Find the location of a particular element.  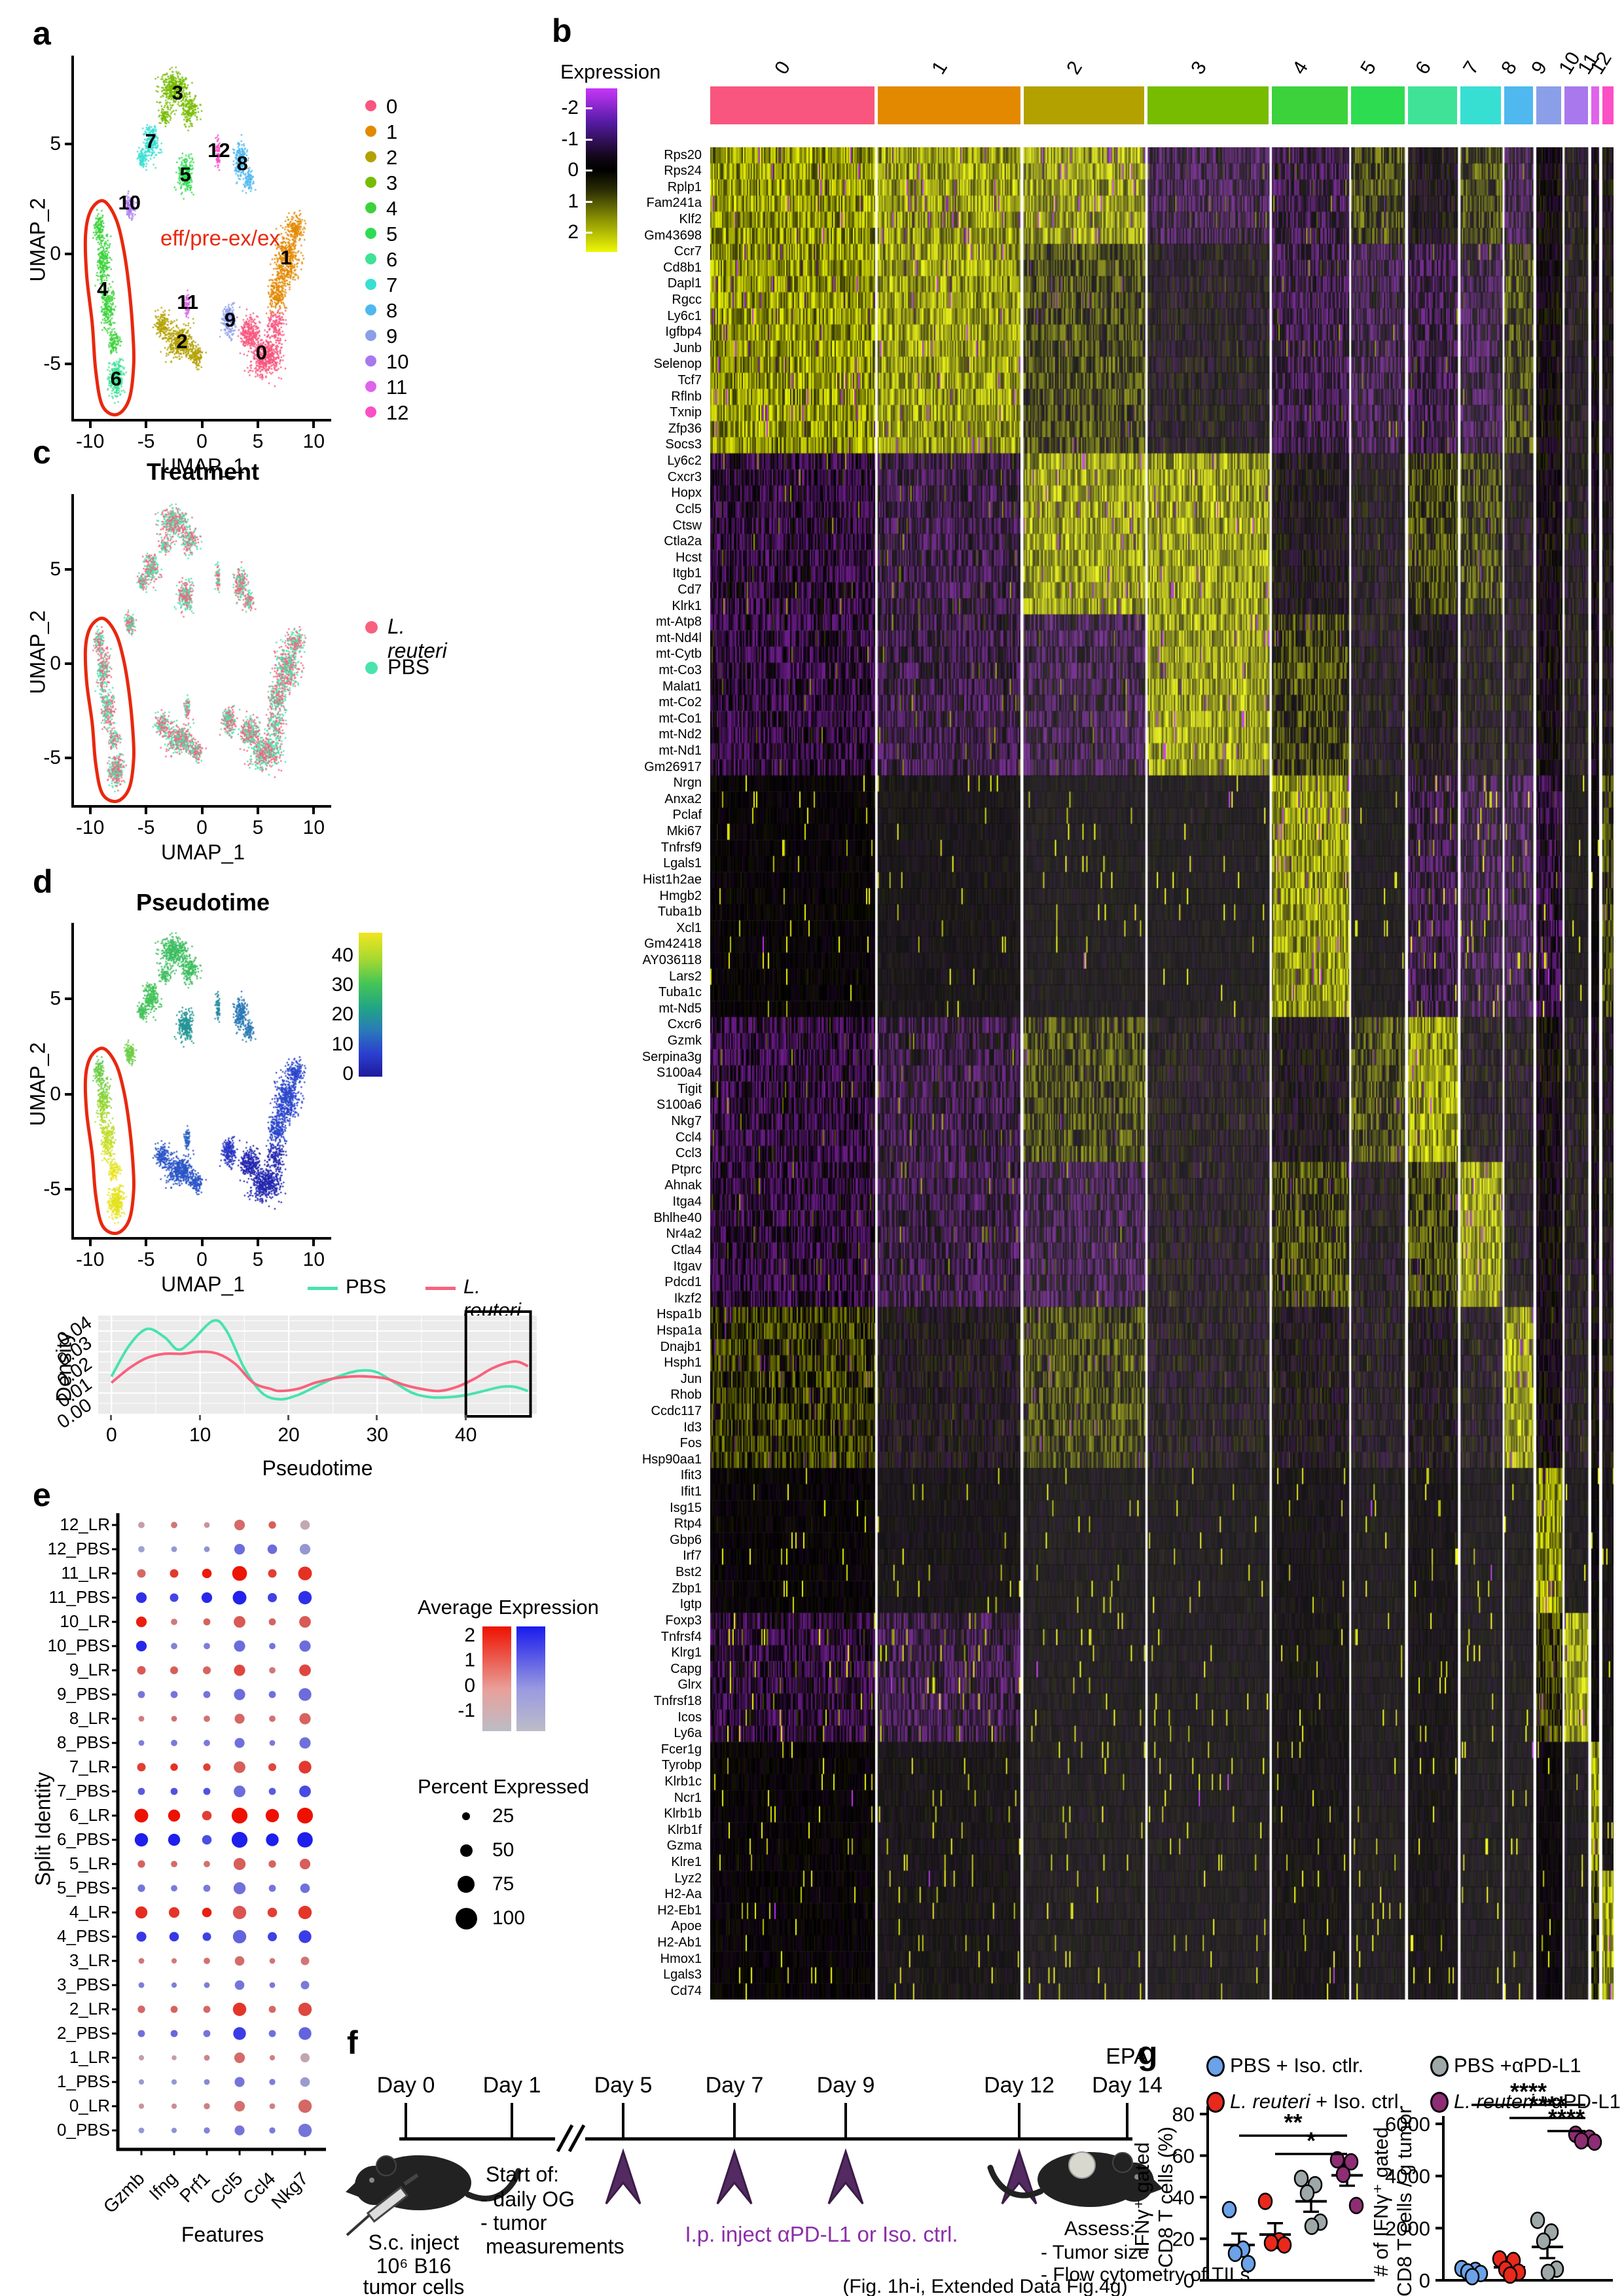

start-of-caption: - daily OG is located at coordinates (527, 2199).